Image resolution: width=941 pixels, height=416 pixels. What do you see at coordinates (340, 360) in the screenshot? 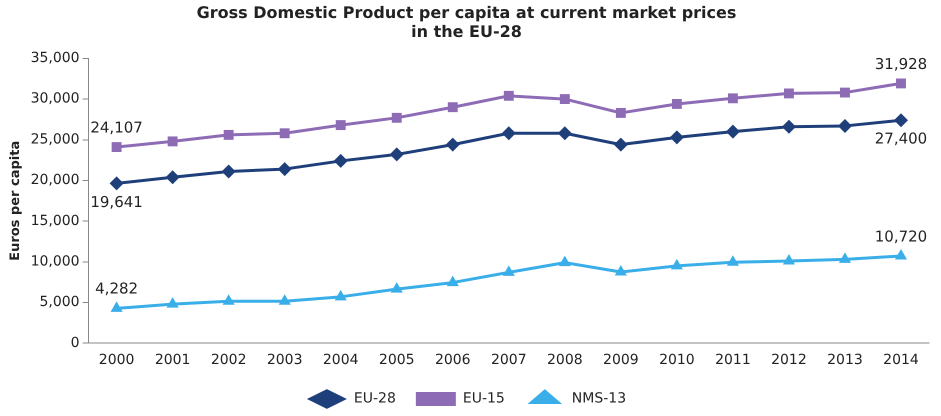
I see `x-tick-label: 2004` at bounding box center [340, 360].